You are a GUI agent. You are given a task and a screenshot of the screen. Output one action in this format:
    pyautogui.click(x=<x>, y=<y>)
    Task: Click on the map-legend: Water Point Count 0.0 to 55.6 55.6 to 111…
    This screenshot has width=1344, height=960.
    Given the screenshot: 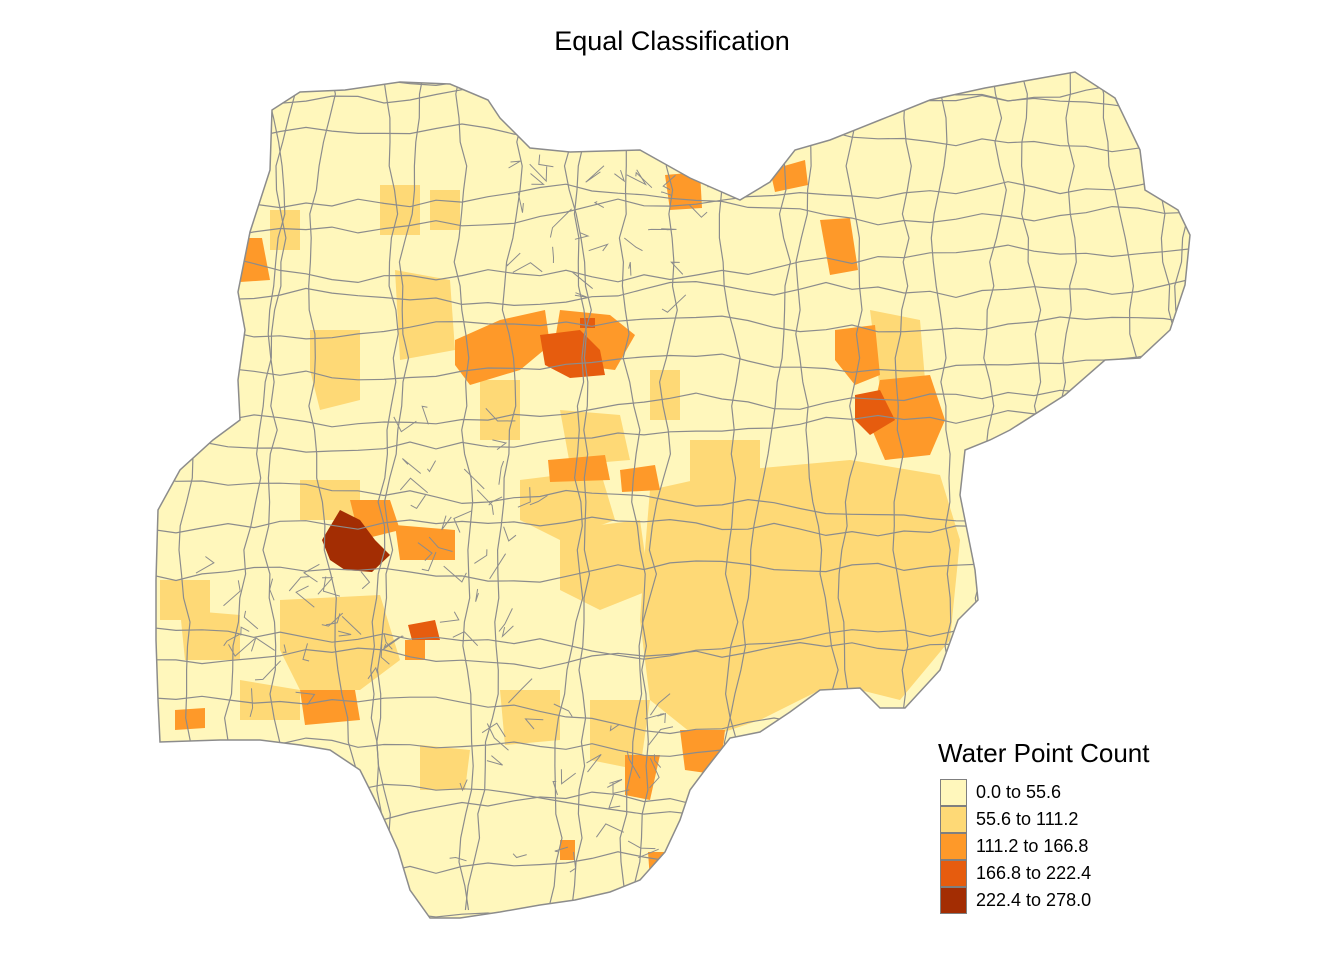 What is the action you would take?
    pyautogui.click(x=1044, y=826)
    